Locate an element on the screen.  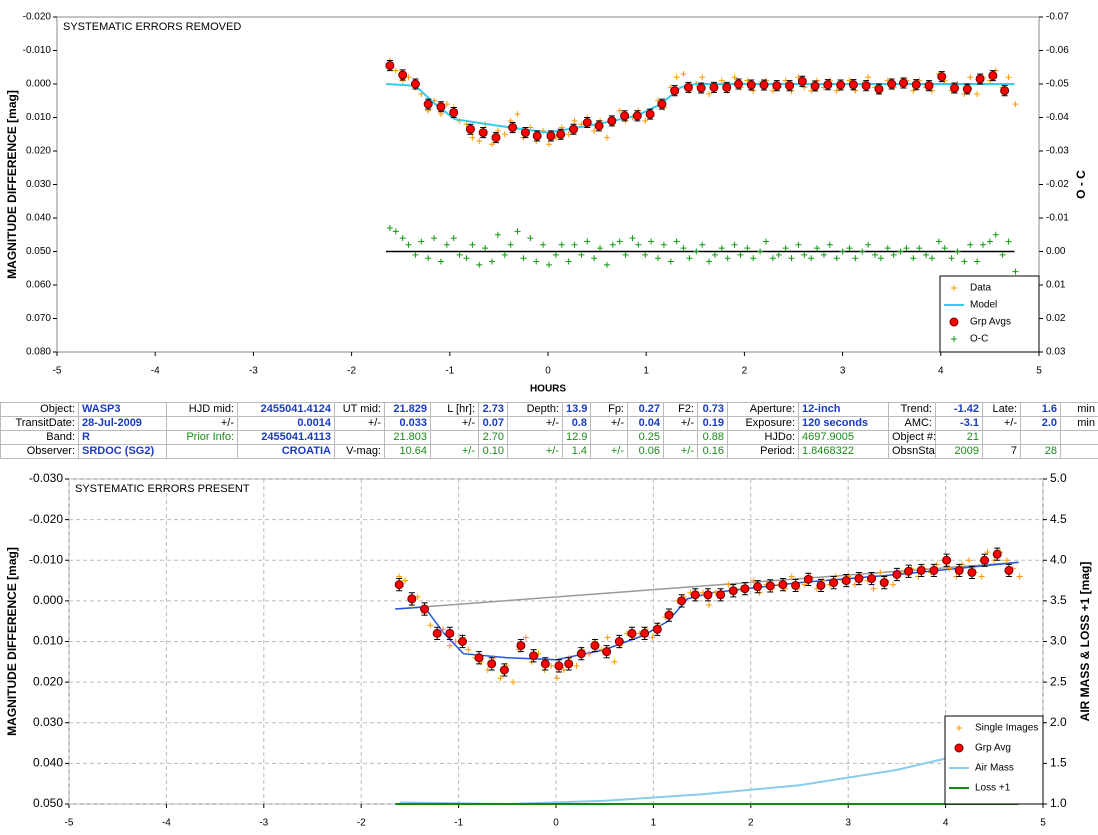
table-cell: Late: is located at coordinates (1001, 409).